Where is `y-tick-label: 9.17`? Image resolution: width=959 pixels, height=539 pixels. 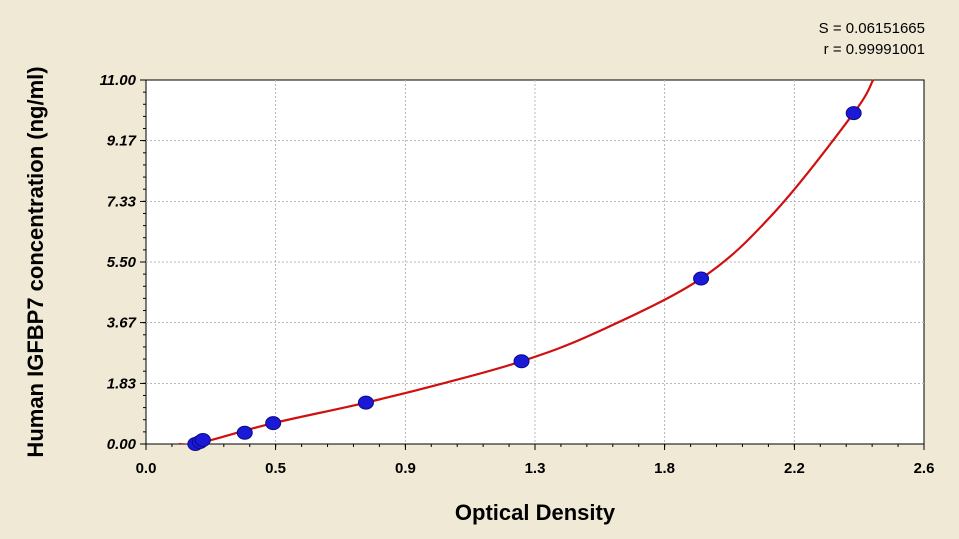
y-tick-label: 9.17 is located at coordinates (122, 141).